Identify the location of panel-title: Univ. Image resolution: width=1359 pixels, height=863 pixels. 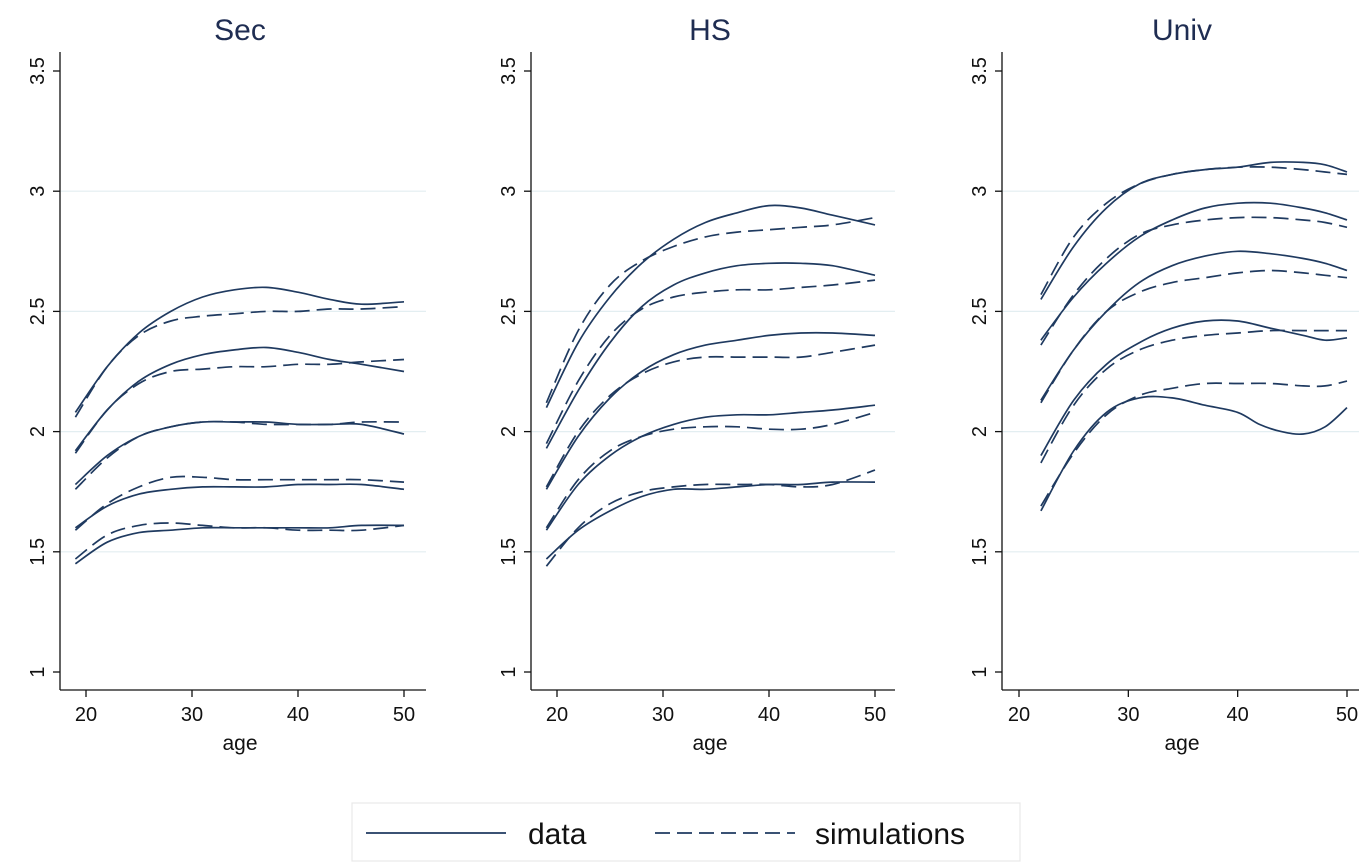
(1182, 30).